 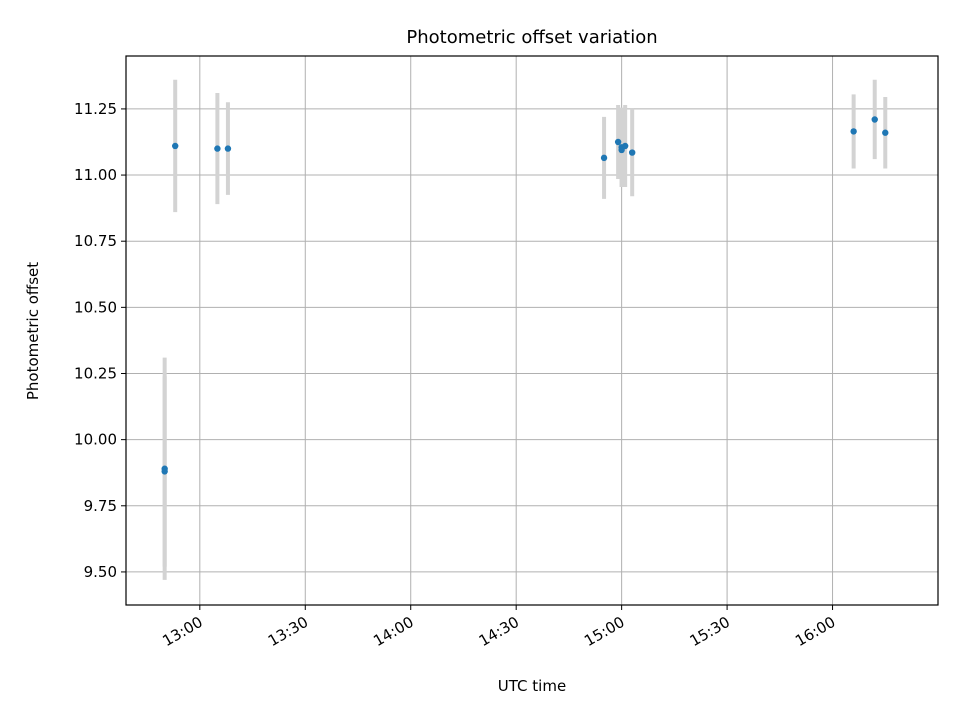 What do you see at coordinates (499, 631) in the screenshot?
I see `x-tick-label: 14:30` at bounding box center [499, 631].